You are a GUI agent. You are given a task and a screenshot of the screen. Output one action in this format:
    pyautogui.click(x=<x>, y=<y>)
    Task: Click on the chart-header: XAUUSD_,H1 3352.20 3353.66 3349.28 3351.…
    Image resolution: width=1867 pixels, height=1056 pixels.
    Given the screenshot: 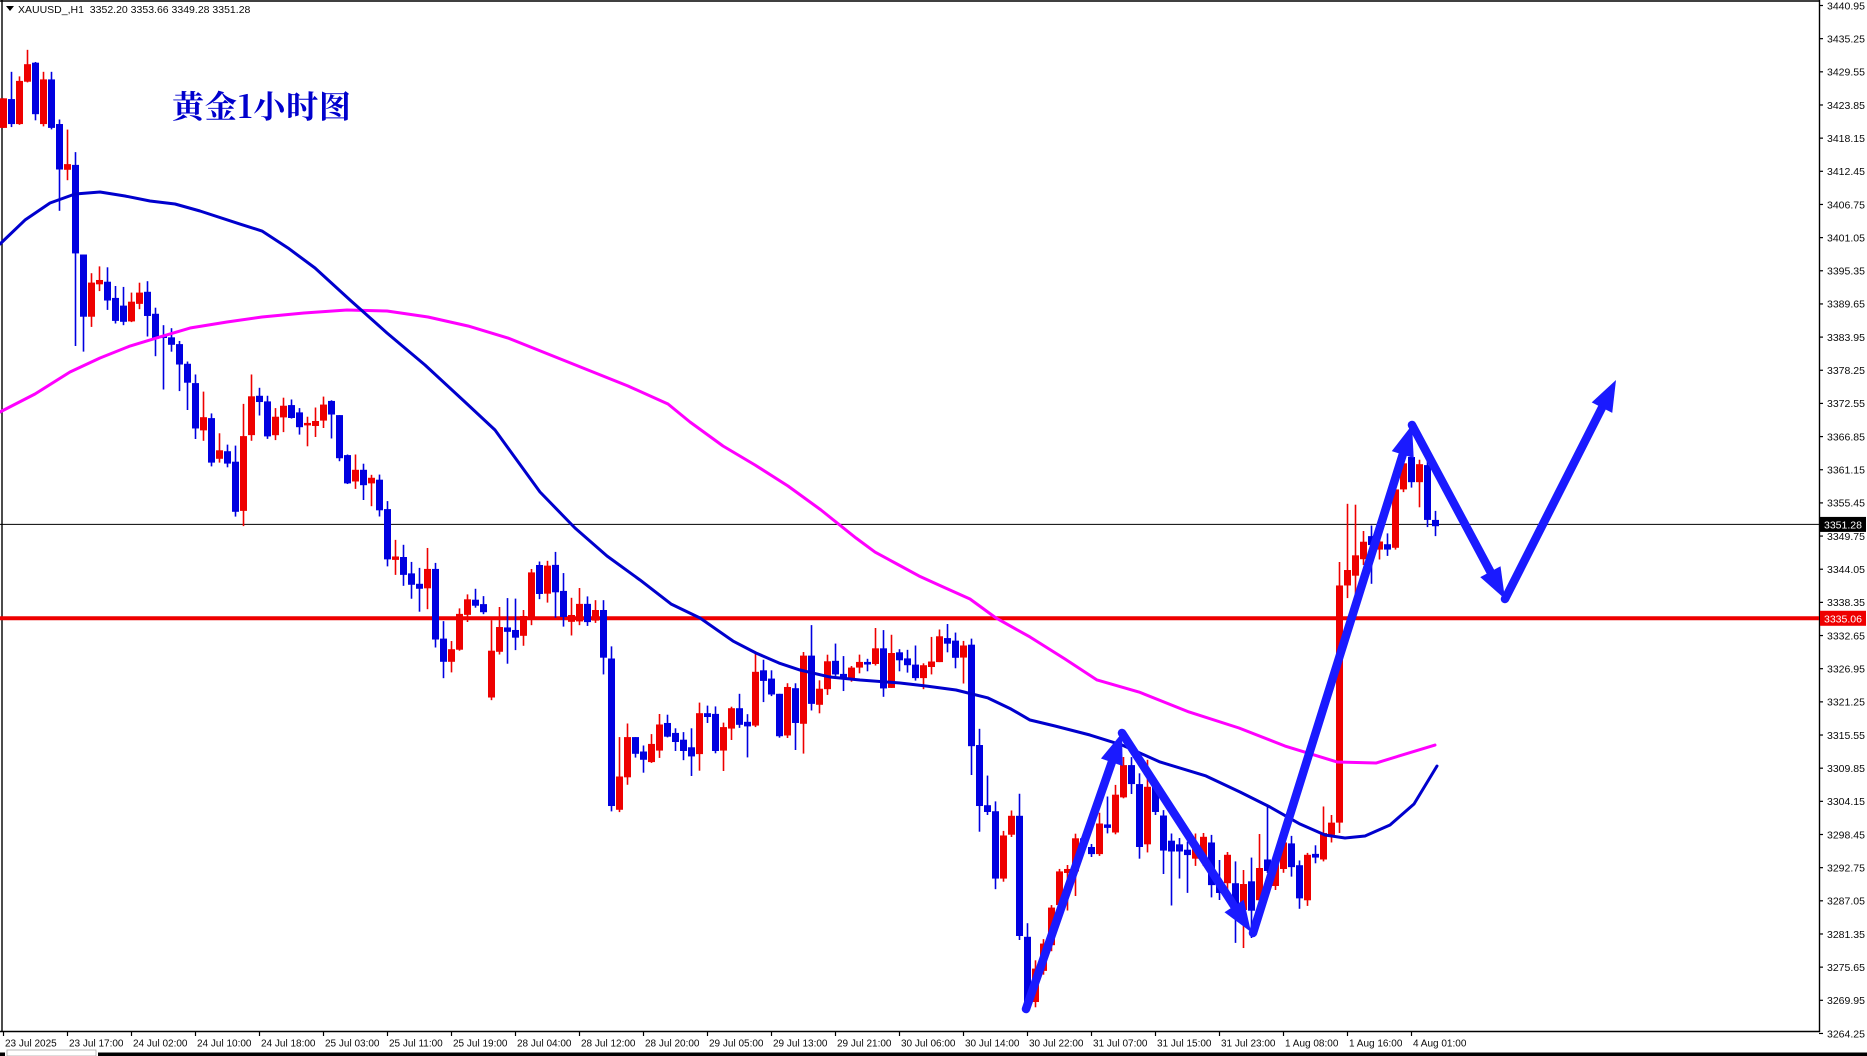 What is the action you would take?
    pyautogui.click(x=134, y=10)
    